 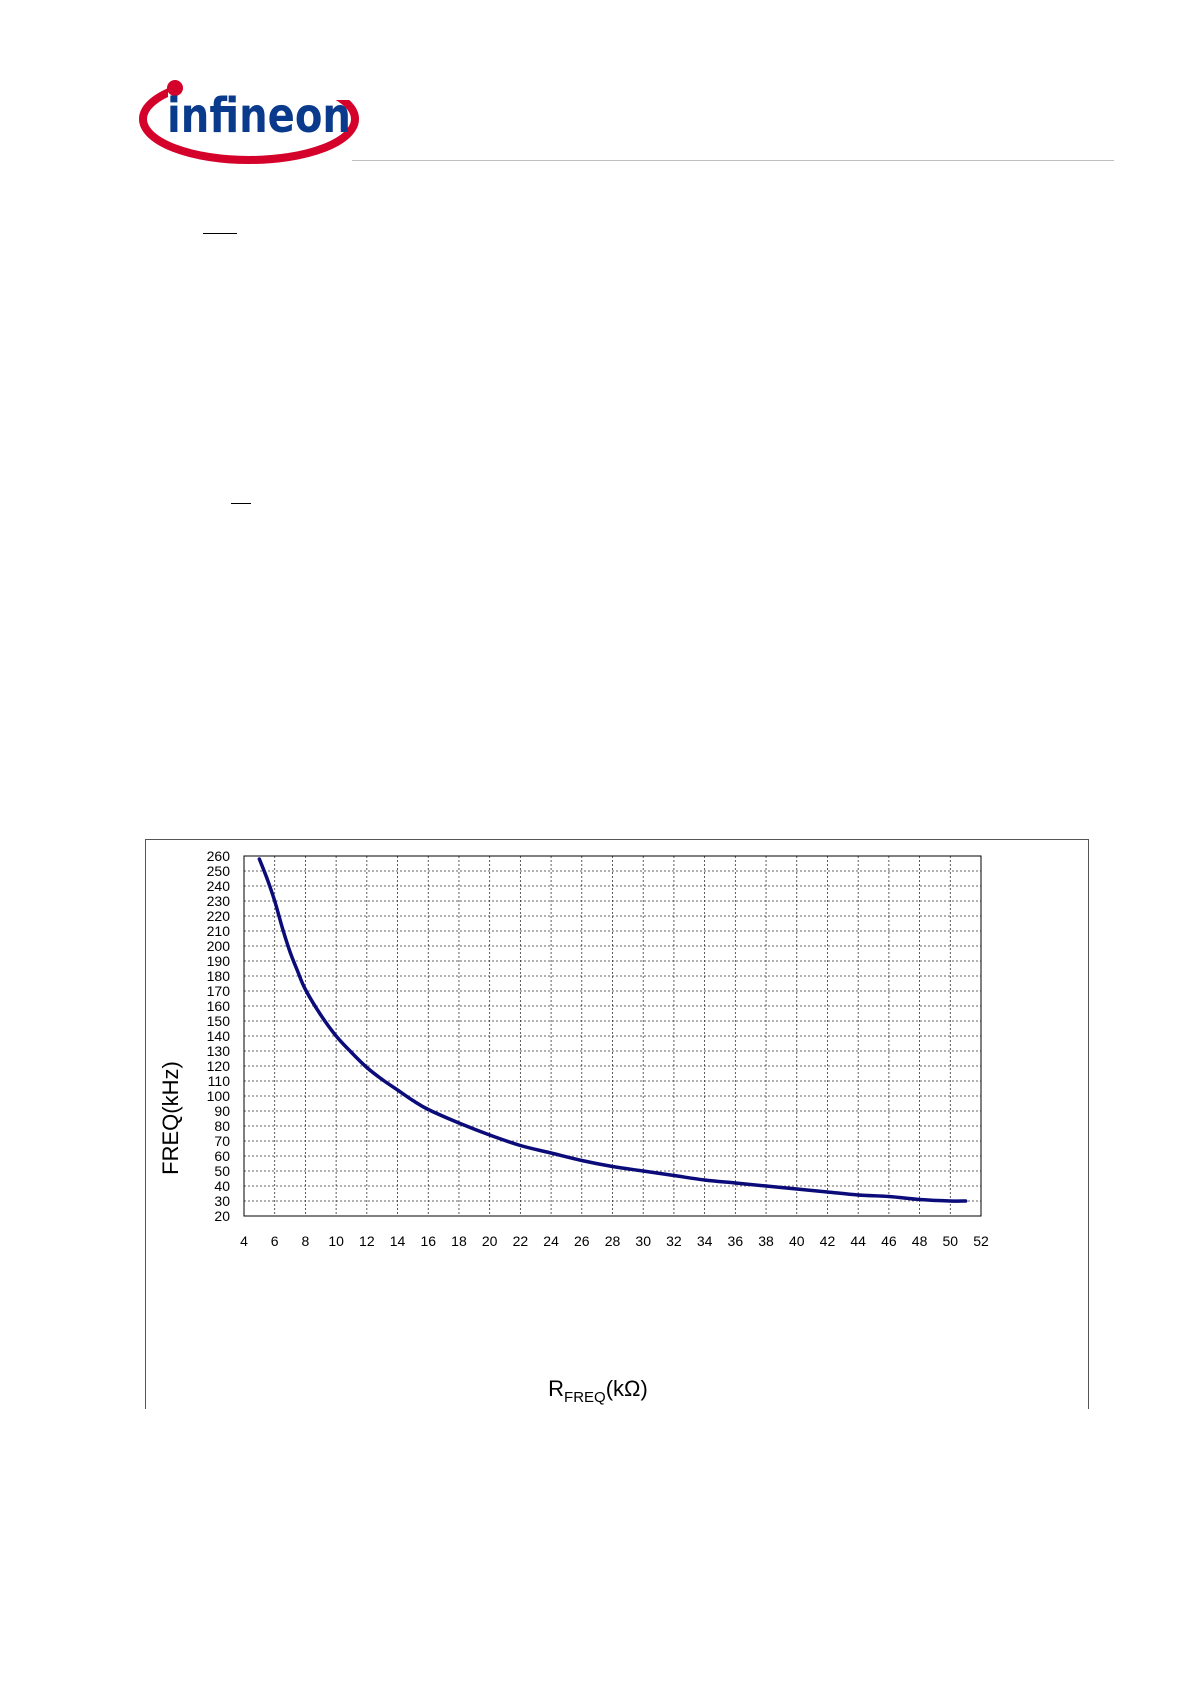 What do you see at coordinates (398, 1241) in the screenshot?
I see `x-tick-label: 14` at bounding box center [398, 1241].